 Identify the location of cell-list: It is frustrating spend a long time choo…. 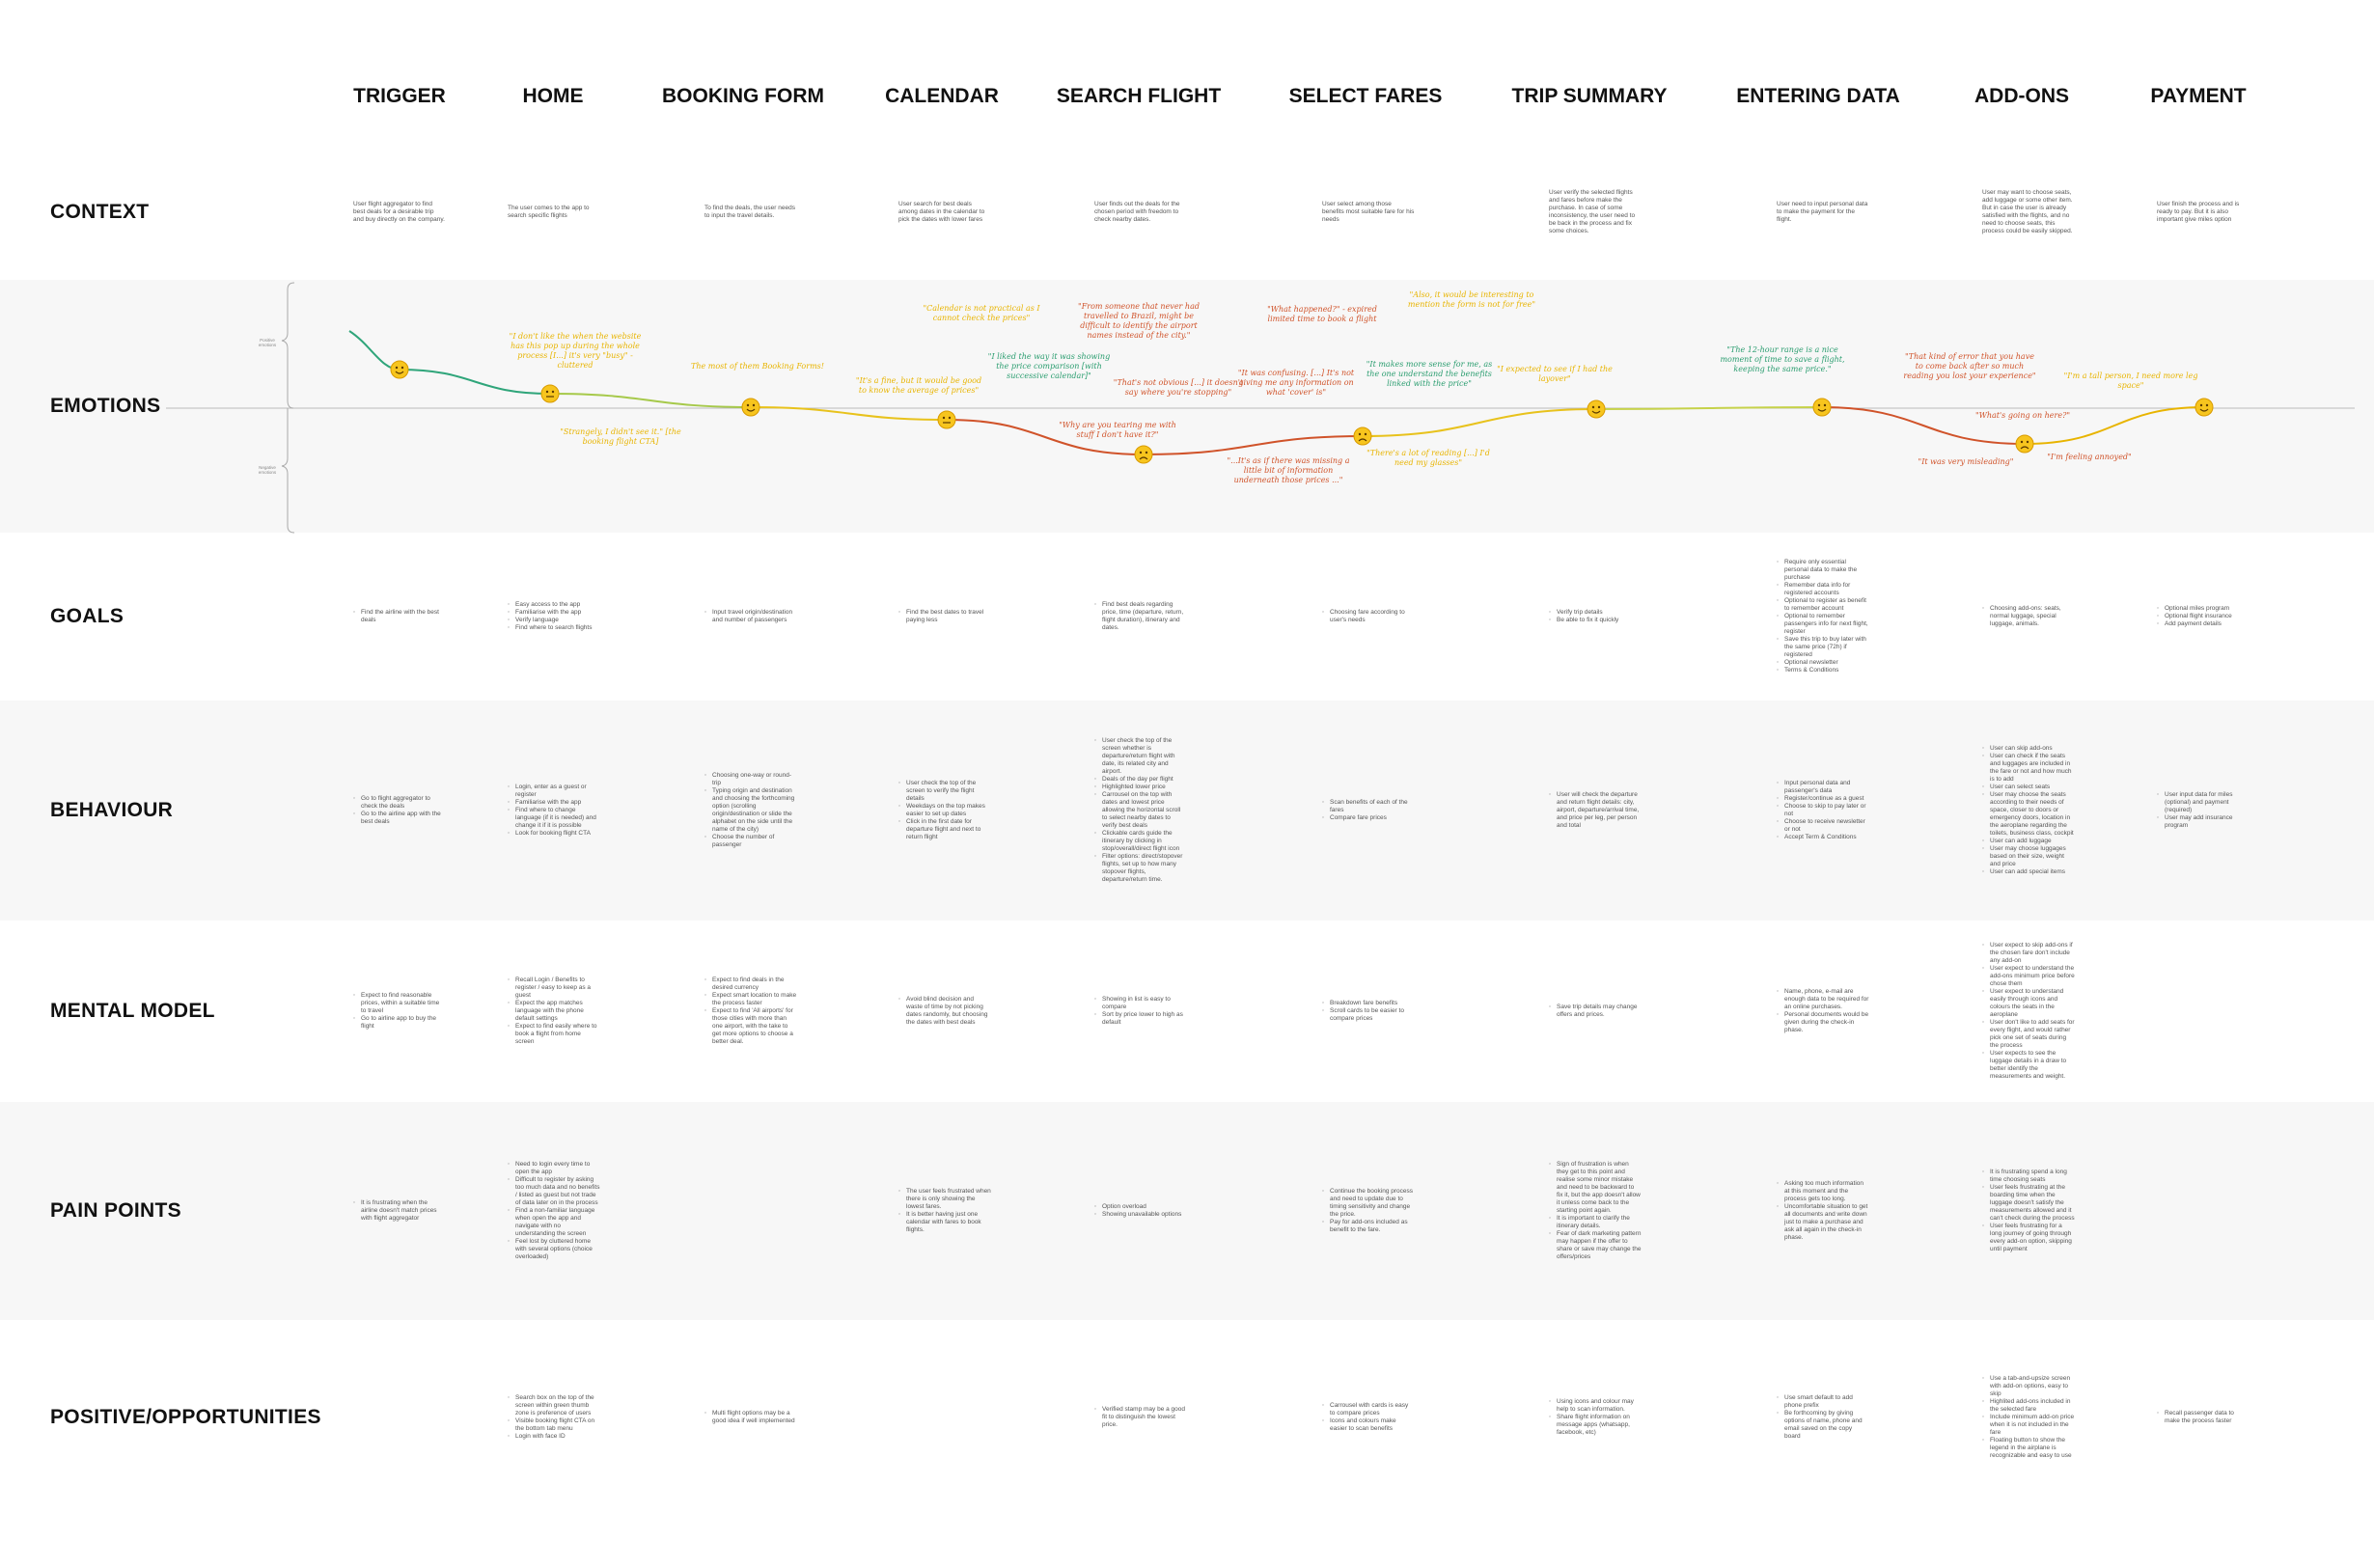
(2028, 1211).